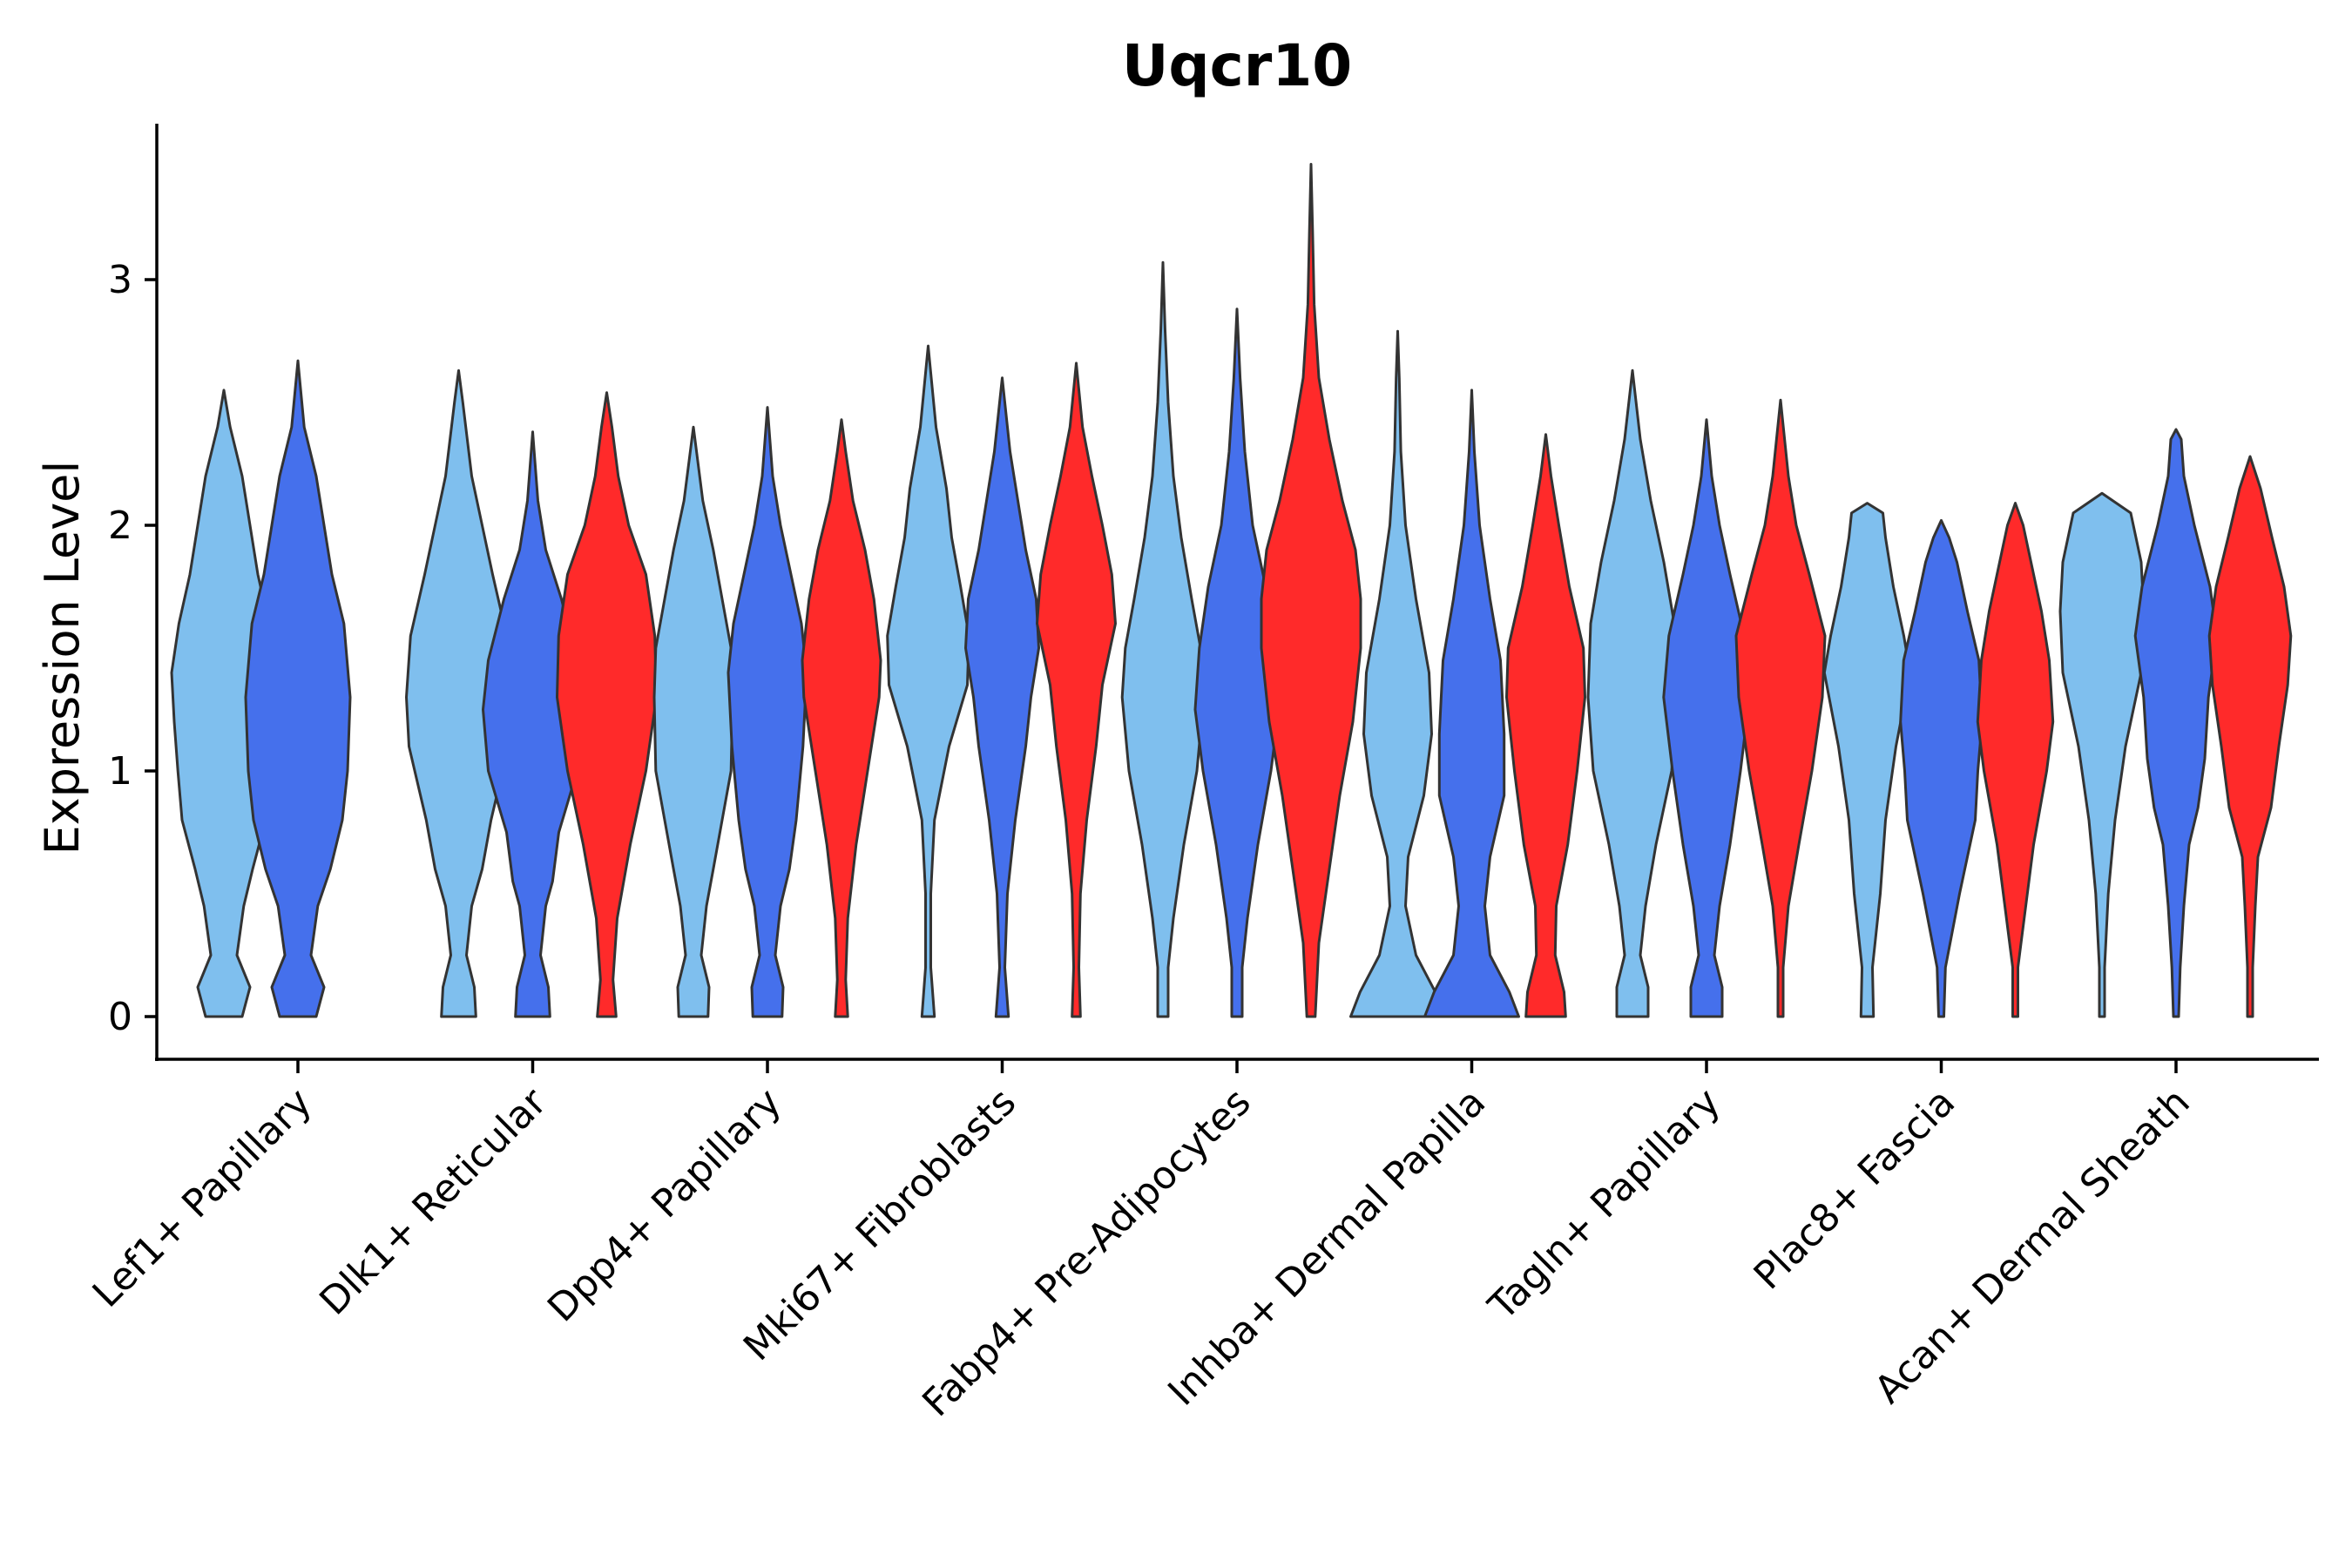 This screenshot has width=2352, height=1568. I want to click on y-axis-label: Expression Level, so click(62, 658).